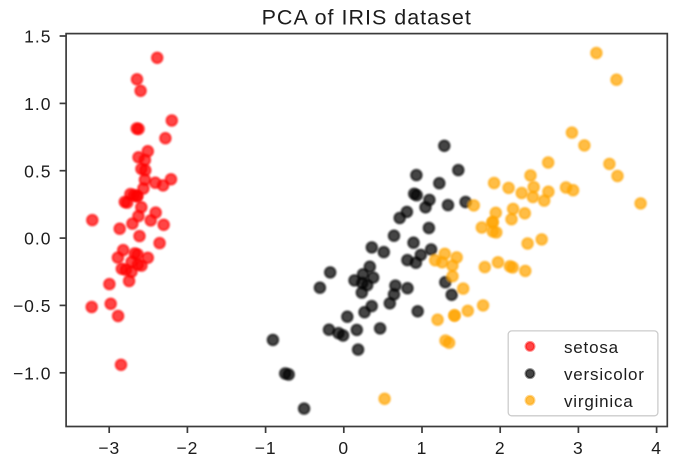  I want to click on svg-text: versicolor, so click(604, 374).